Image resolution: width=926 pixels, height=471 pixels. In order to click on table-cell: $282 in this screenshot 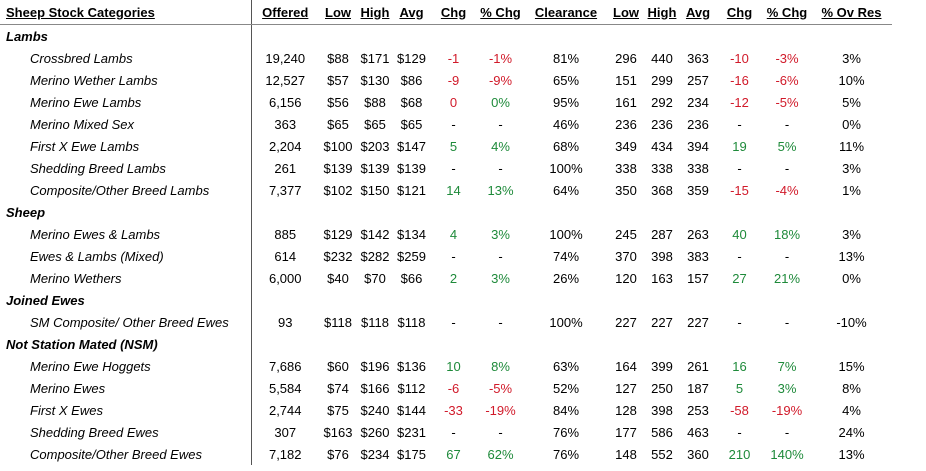, I will do `click(375, 256)`.